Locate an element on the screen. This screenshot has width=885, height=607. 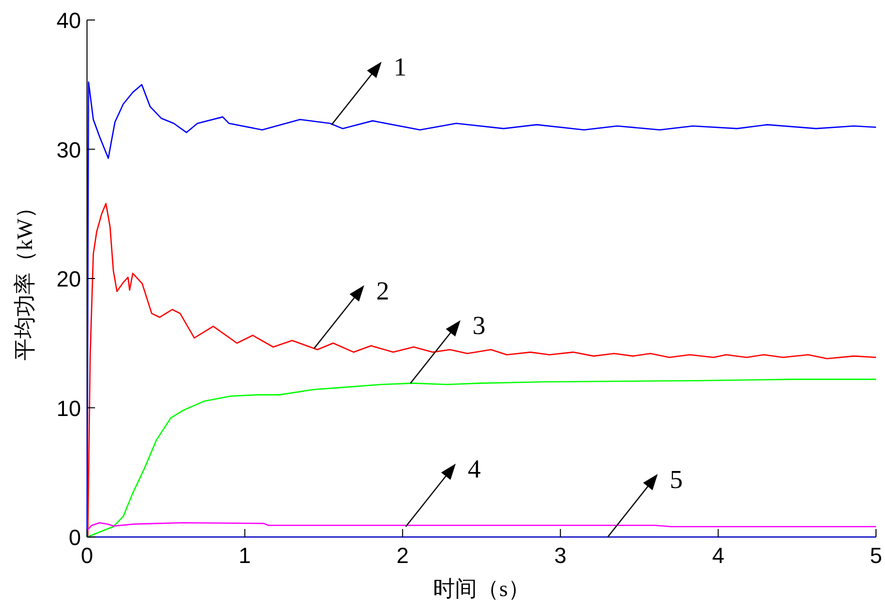
y-tick-label: 10 is located at coordinates (68, 408).